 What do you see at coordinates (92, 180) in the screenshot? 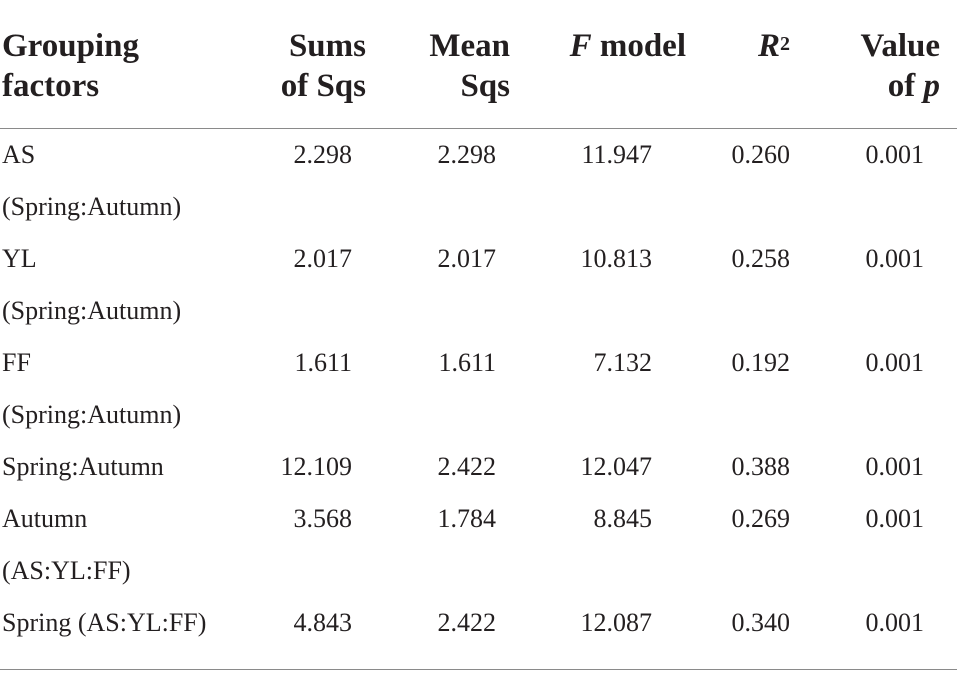
I see `cell-factor: AS (Spring:Autumn)` at bounding box center [92, 180].